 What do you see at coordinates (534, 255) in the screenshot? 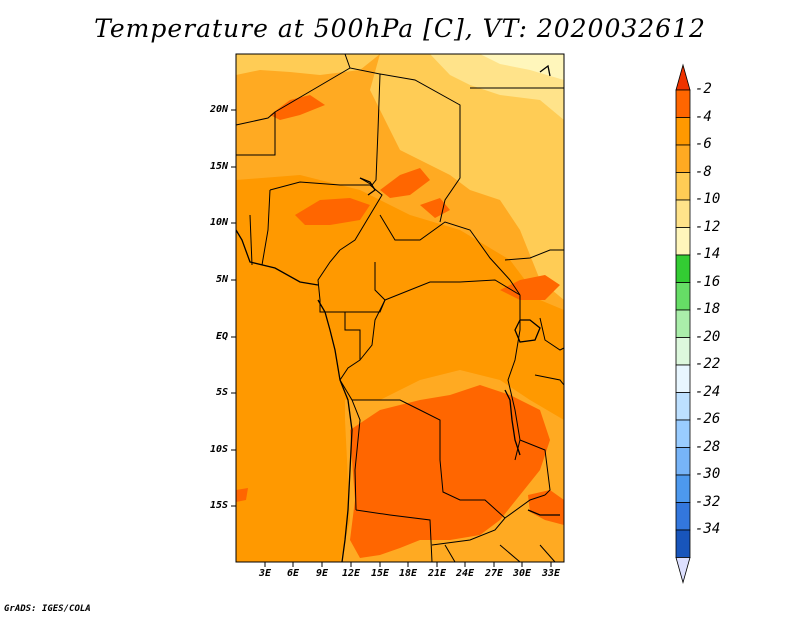
I see `border-south-sudan` at bounding box center [534, 255].